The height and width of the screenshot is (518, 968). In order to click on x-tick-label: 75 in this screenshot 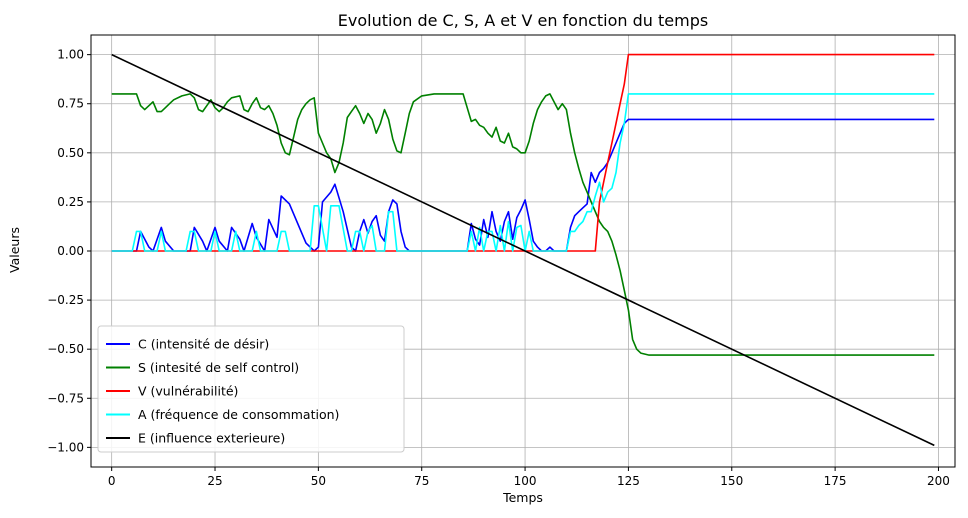, I will do `click(421, 481)`.